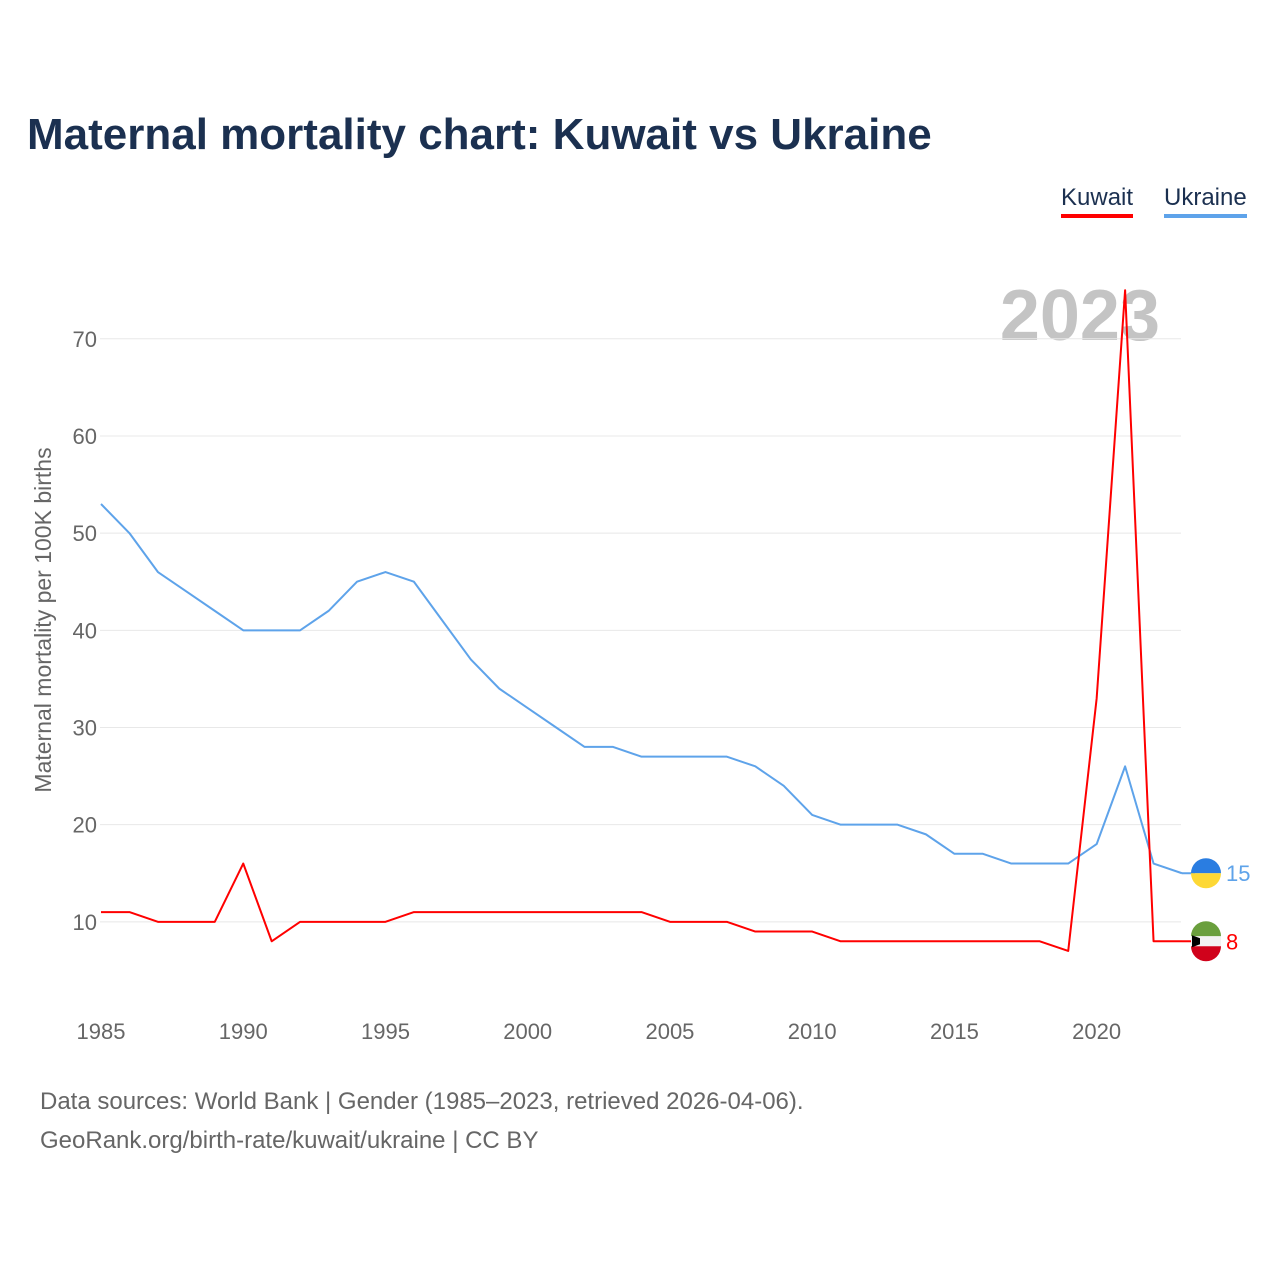 This screenshot has width=1280, height=1280. What do you see at coordinates (1080, 316) in the screenshot?
I see `year-watermark: 2023` at bounding box center [1080, 316].